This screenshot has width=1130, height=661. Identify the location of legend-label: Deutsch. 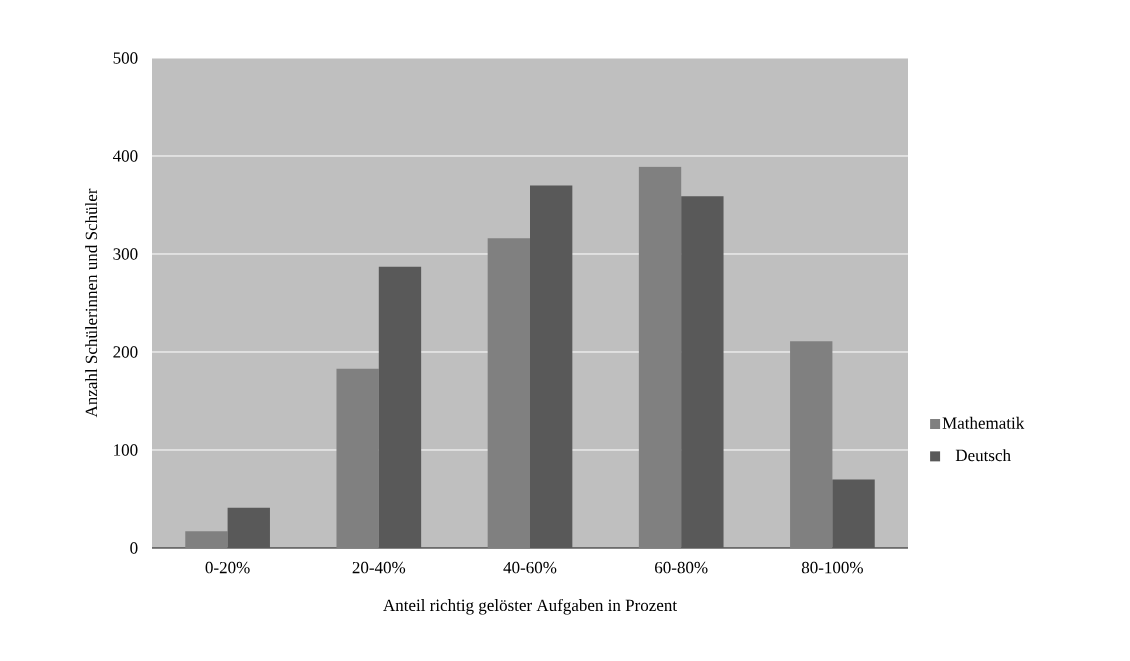
(983, 455).